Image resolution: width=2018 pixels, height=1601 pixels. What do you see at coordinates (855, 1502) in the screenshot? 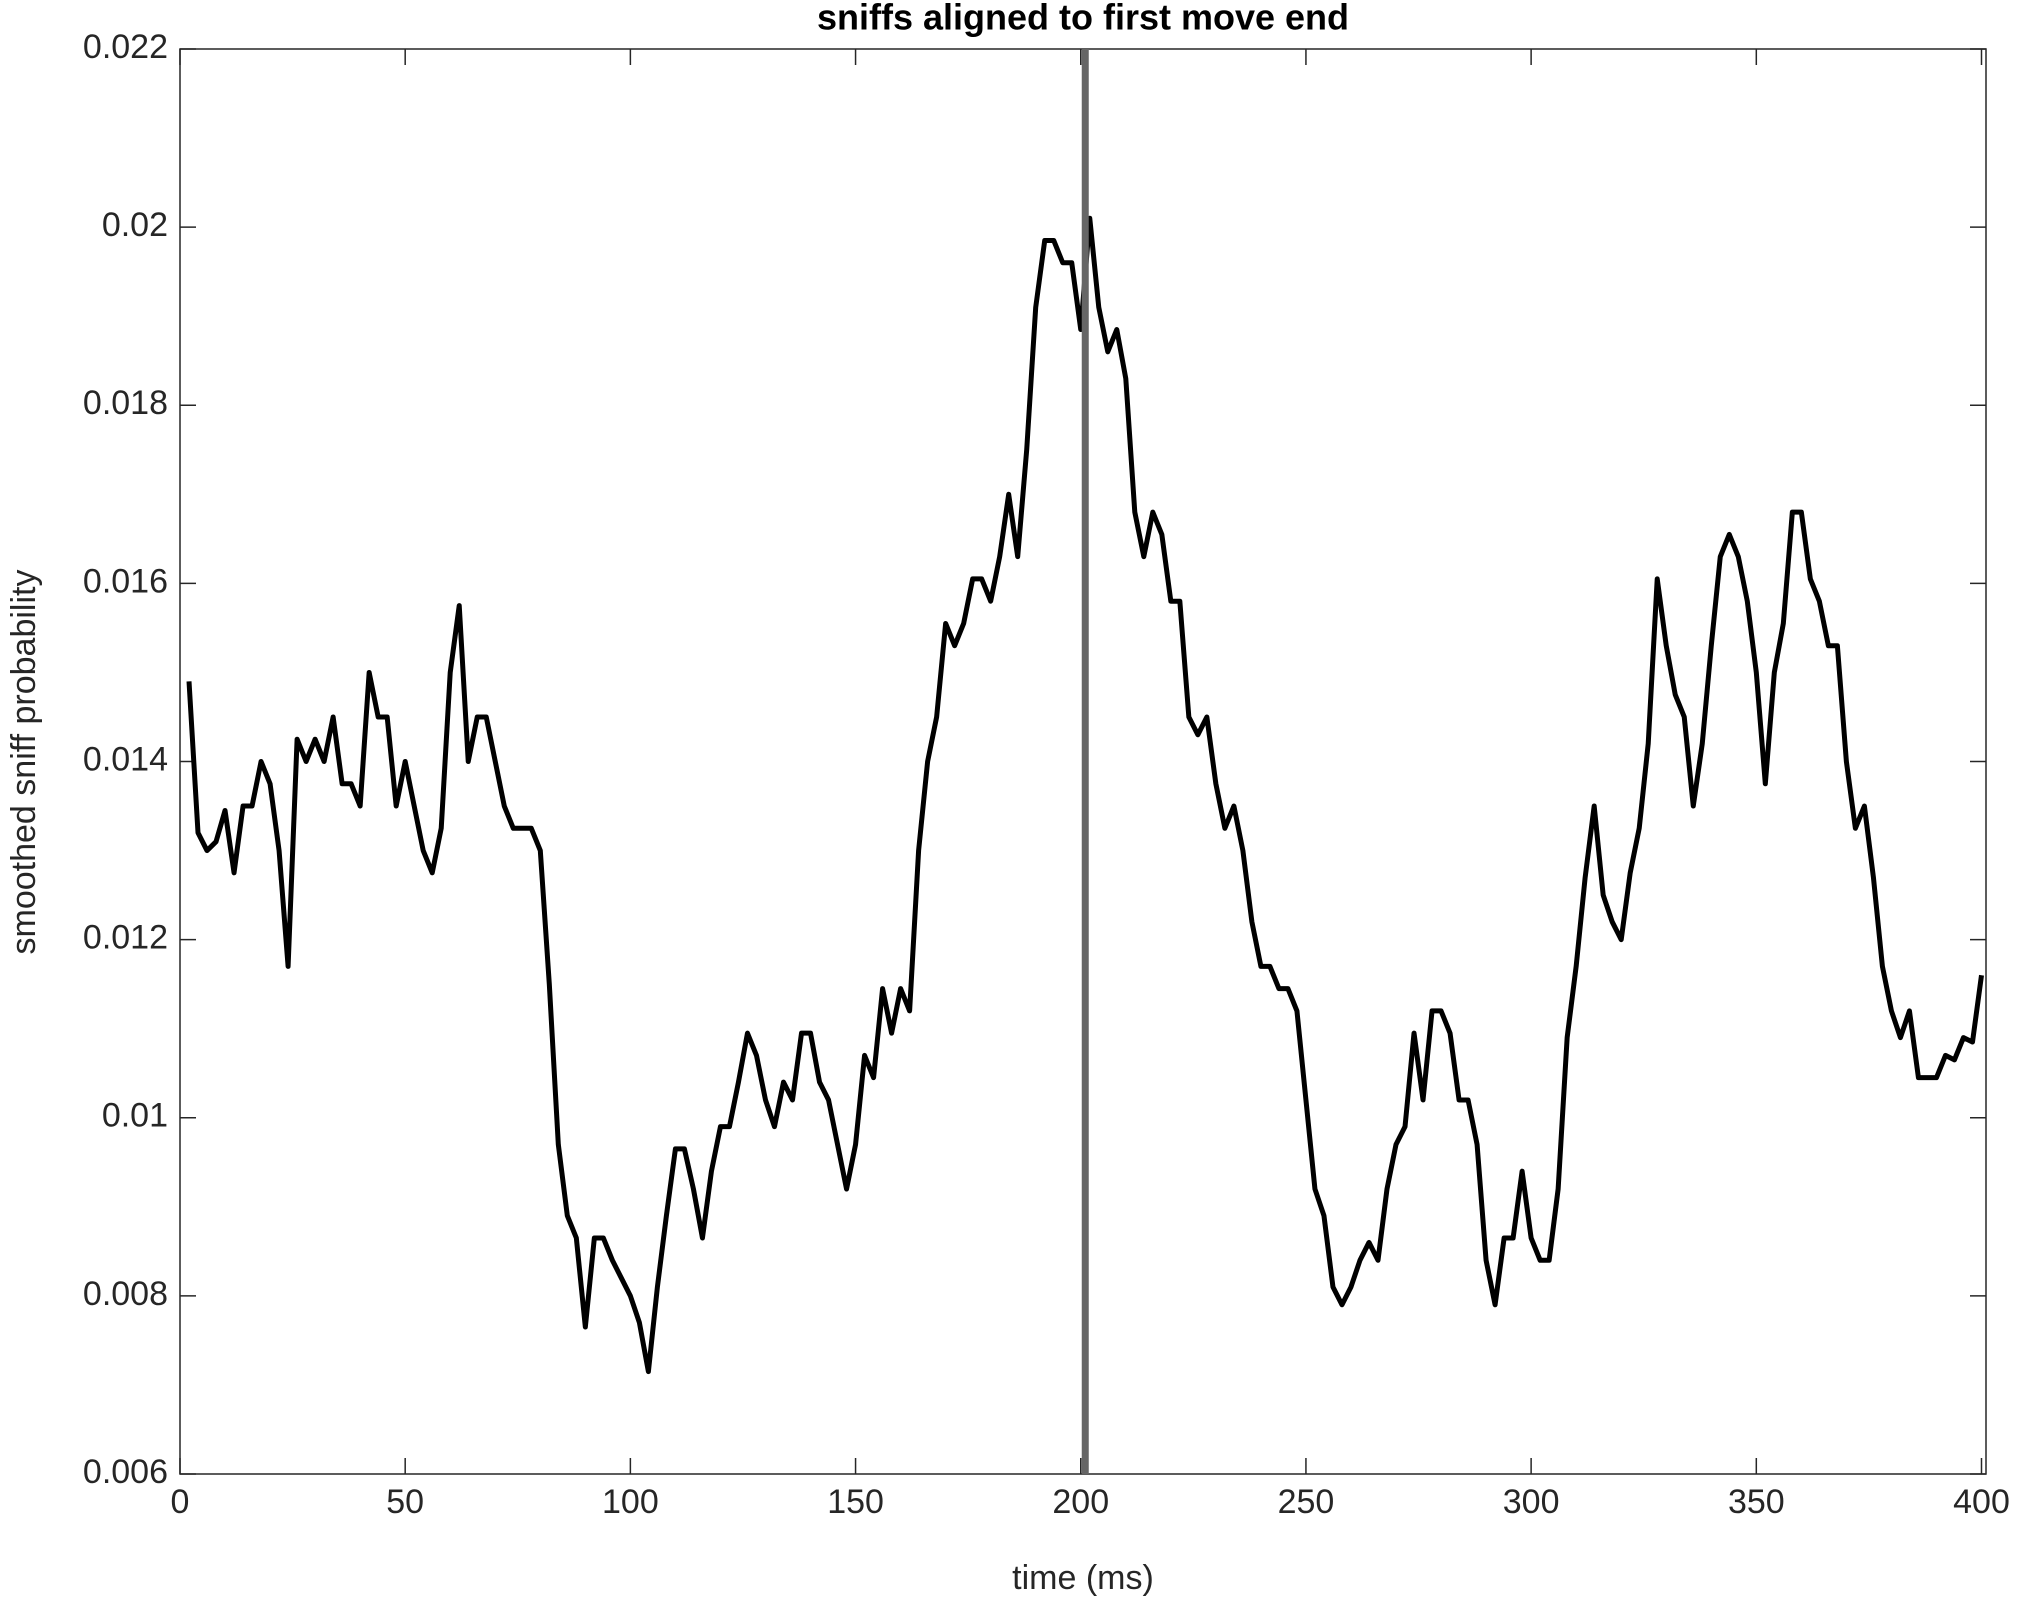
I see `x-tick-label: 150` at bounding box center [855, 1502].